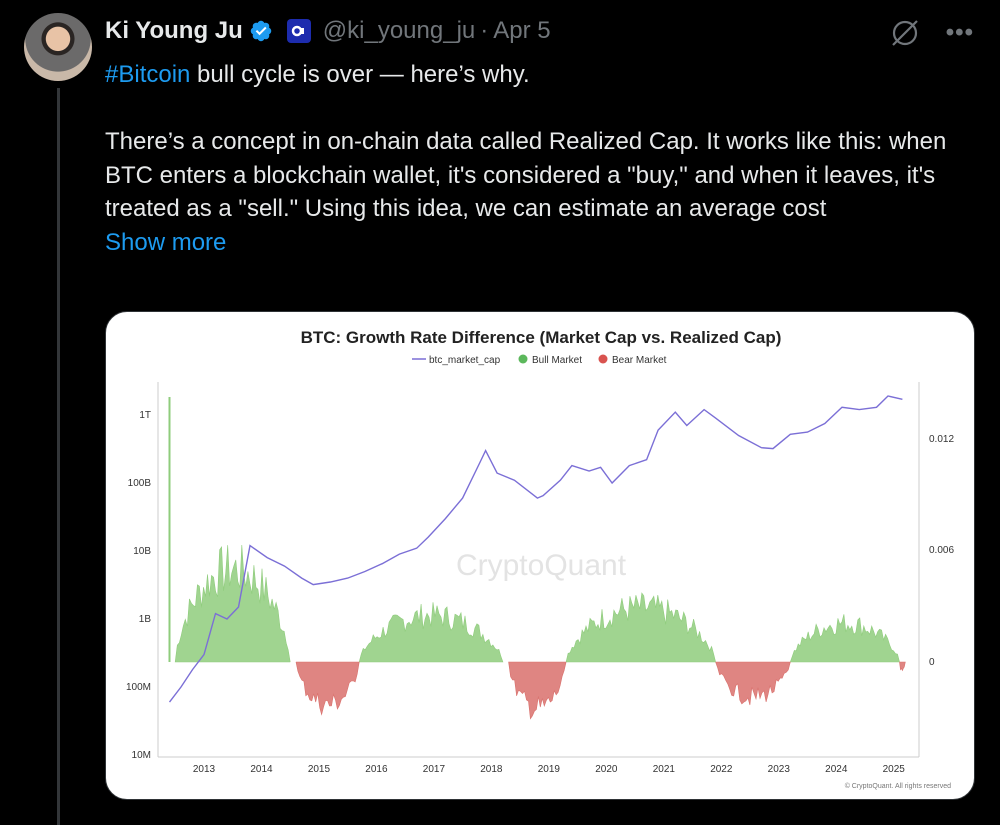  What do you see at coordinates (58, 456) in the screenshot?
I see `thread-line` at bounding box center [58, 456].